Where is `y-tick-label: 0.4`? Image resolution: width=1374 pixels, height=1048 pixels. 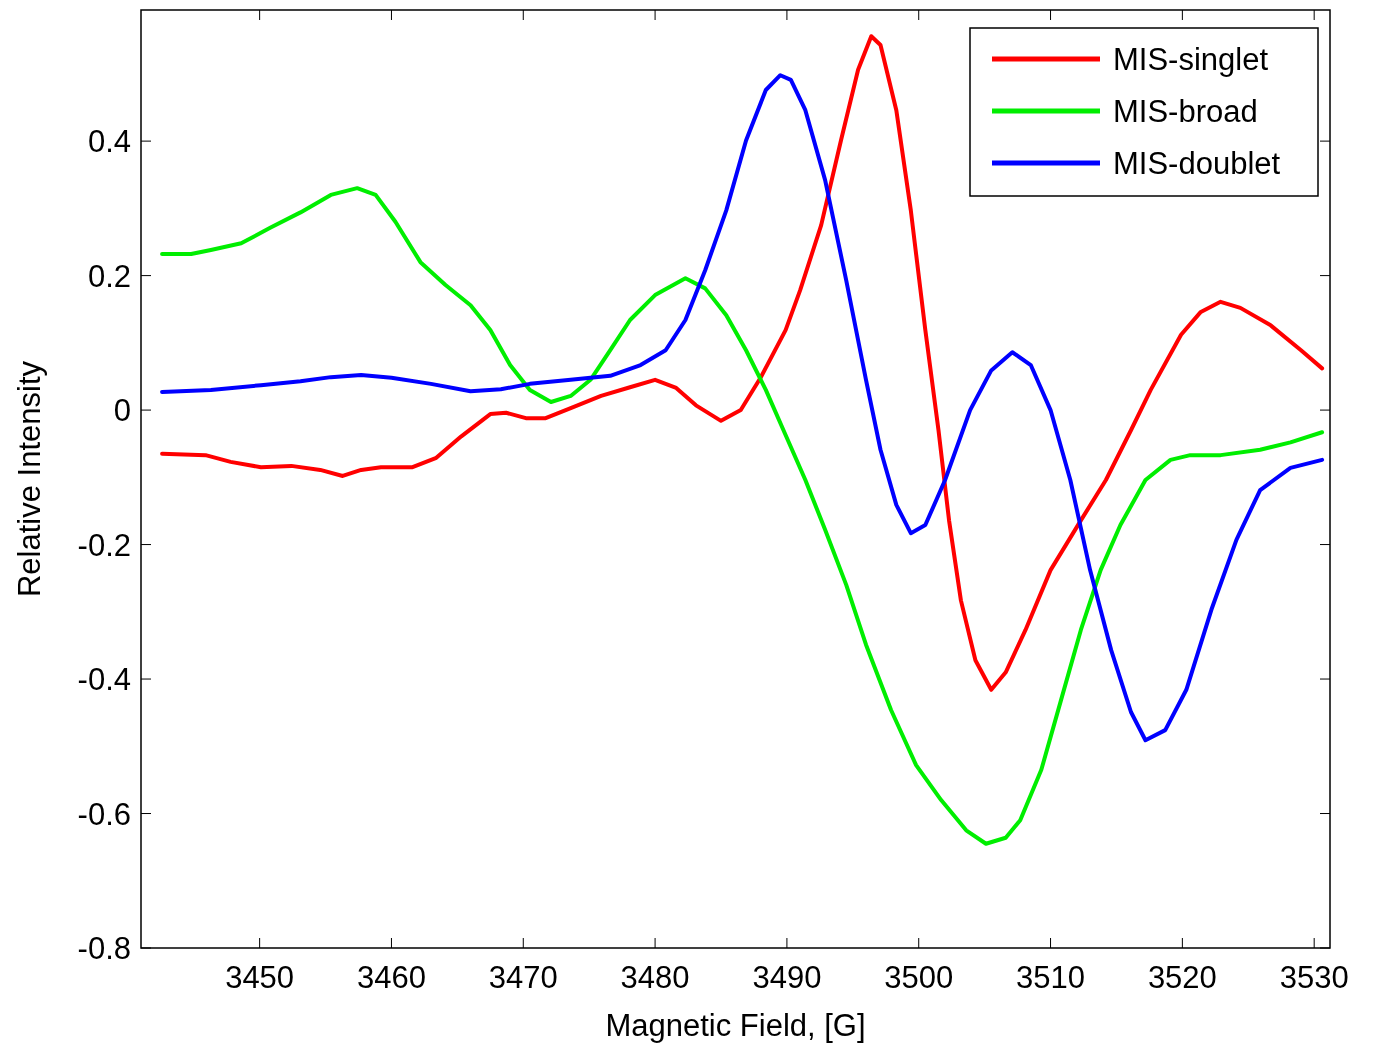 y-tick-label: 0.4 is located at coordinates (109, 142).